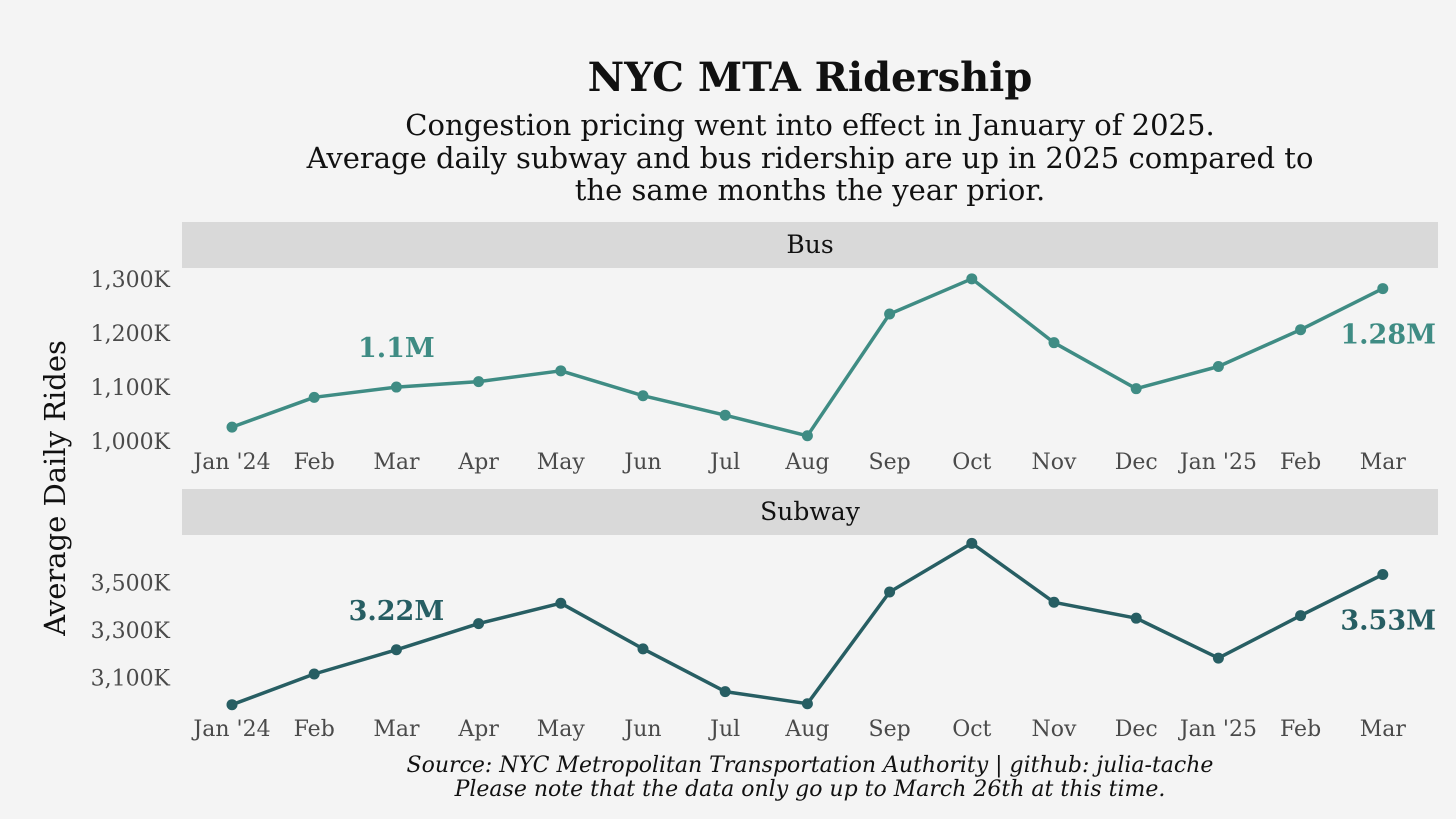 This screenshot has width=1456, height=819. What do you see at coordinates (724, 462) in the screenshot?
I see `bus-x-tick-label: Jul` at bounding box center [724, 462].